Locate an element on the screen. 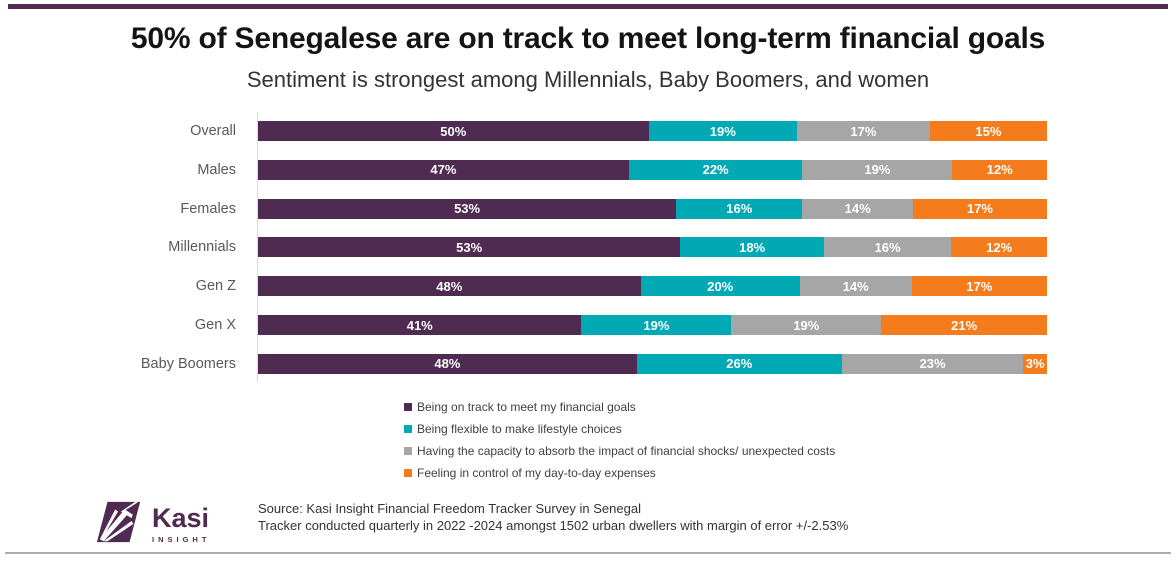  category-label: Overall is located at coordinates (213, 131).